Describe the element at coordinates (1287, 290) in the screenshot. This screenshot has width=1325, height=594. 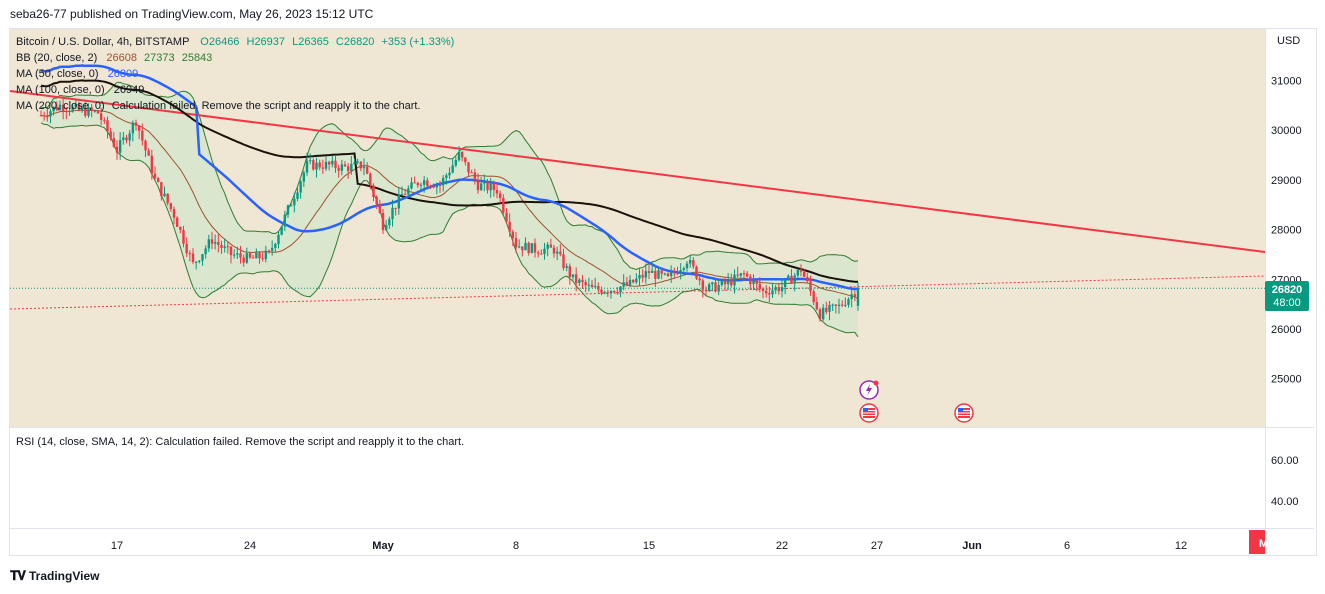
I see `price-tag-value: 26820` at that location.